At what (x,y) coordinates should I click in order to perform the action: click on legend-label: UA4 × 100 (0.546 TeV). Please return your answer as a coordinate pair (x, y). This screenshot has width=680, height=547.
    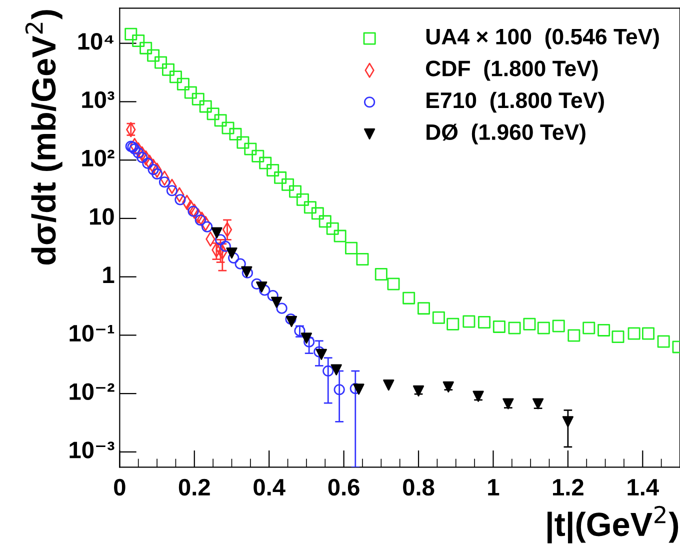
    Looking at the image, I should click on (542, 38).